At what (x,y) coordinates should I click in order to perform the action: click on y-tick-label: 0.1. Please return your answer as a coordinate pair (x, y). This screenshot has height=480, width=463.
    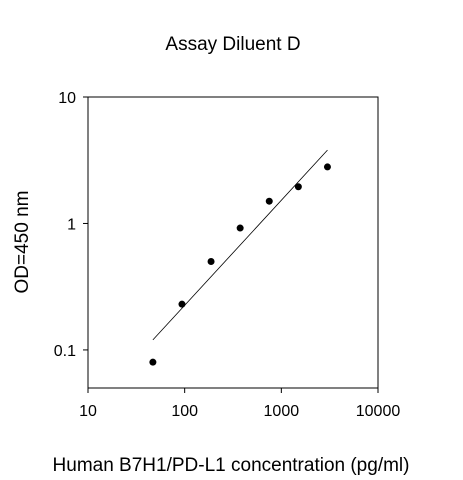
    Looking at the image, I should click on (65, 351).